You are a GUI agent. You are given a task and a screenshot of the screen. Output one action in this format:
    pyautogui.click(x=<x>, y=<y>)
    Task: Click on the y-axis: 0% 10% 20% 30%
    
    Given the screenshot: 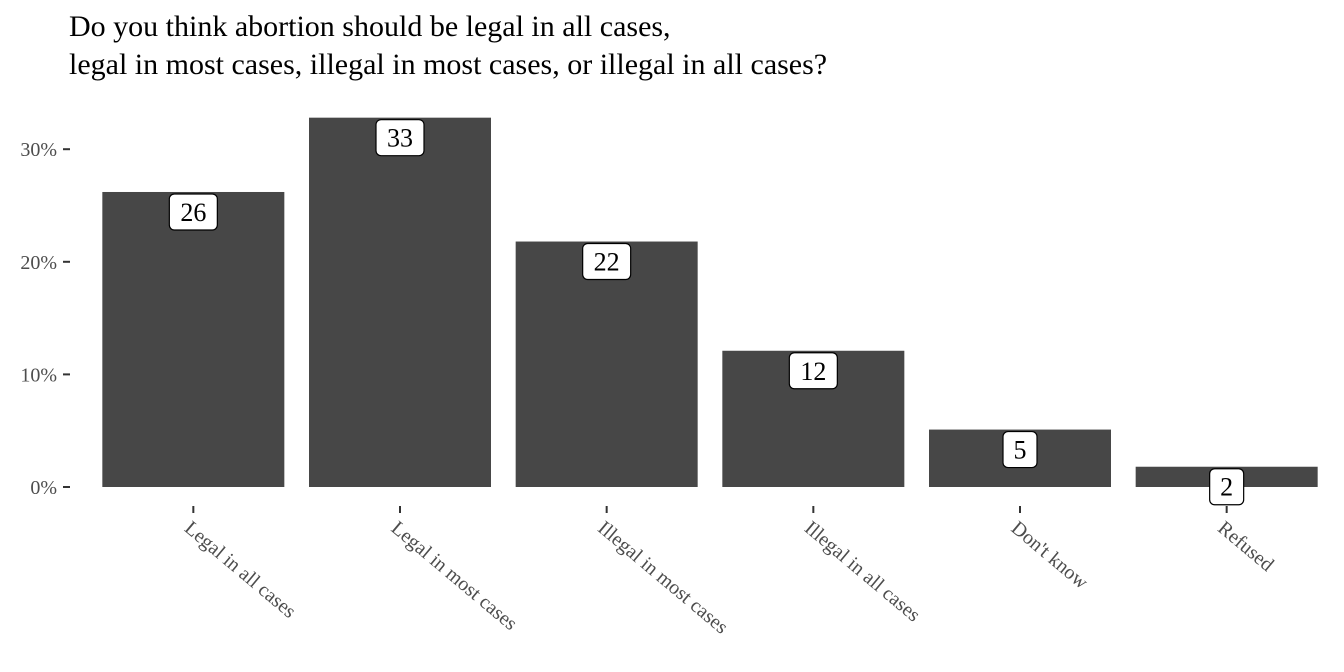 What is the action you would take?
    pyautogui.click(x=45, y=319)
    